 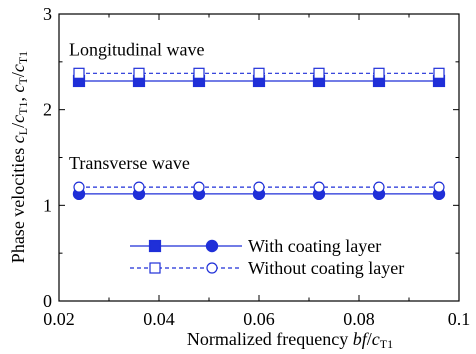 What do you see at coordinates (159, 319) in the screenshot?
I see `x-tick-label: 0.04` at bounding box center [159, 319].